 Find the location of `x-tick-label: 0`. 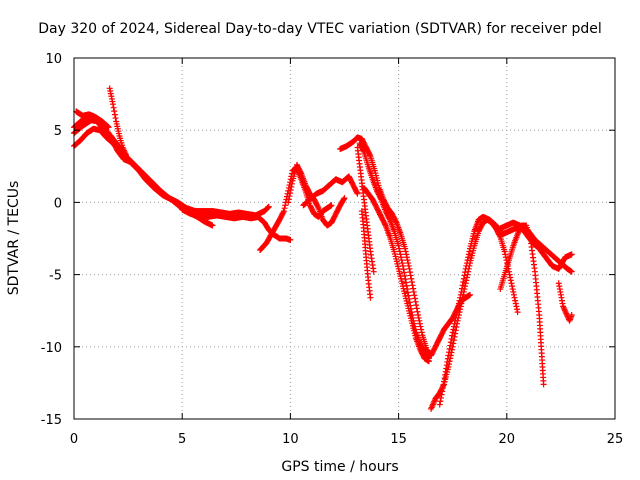

x-tick-label: 0 is located at coordinates (74, 439).